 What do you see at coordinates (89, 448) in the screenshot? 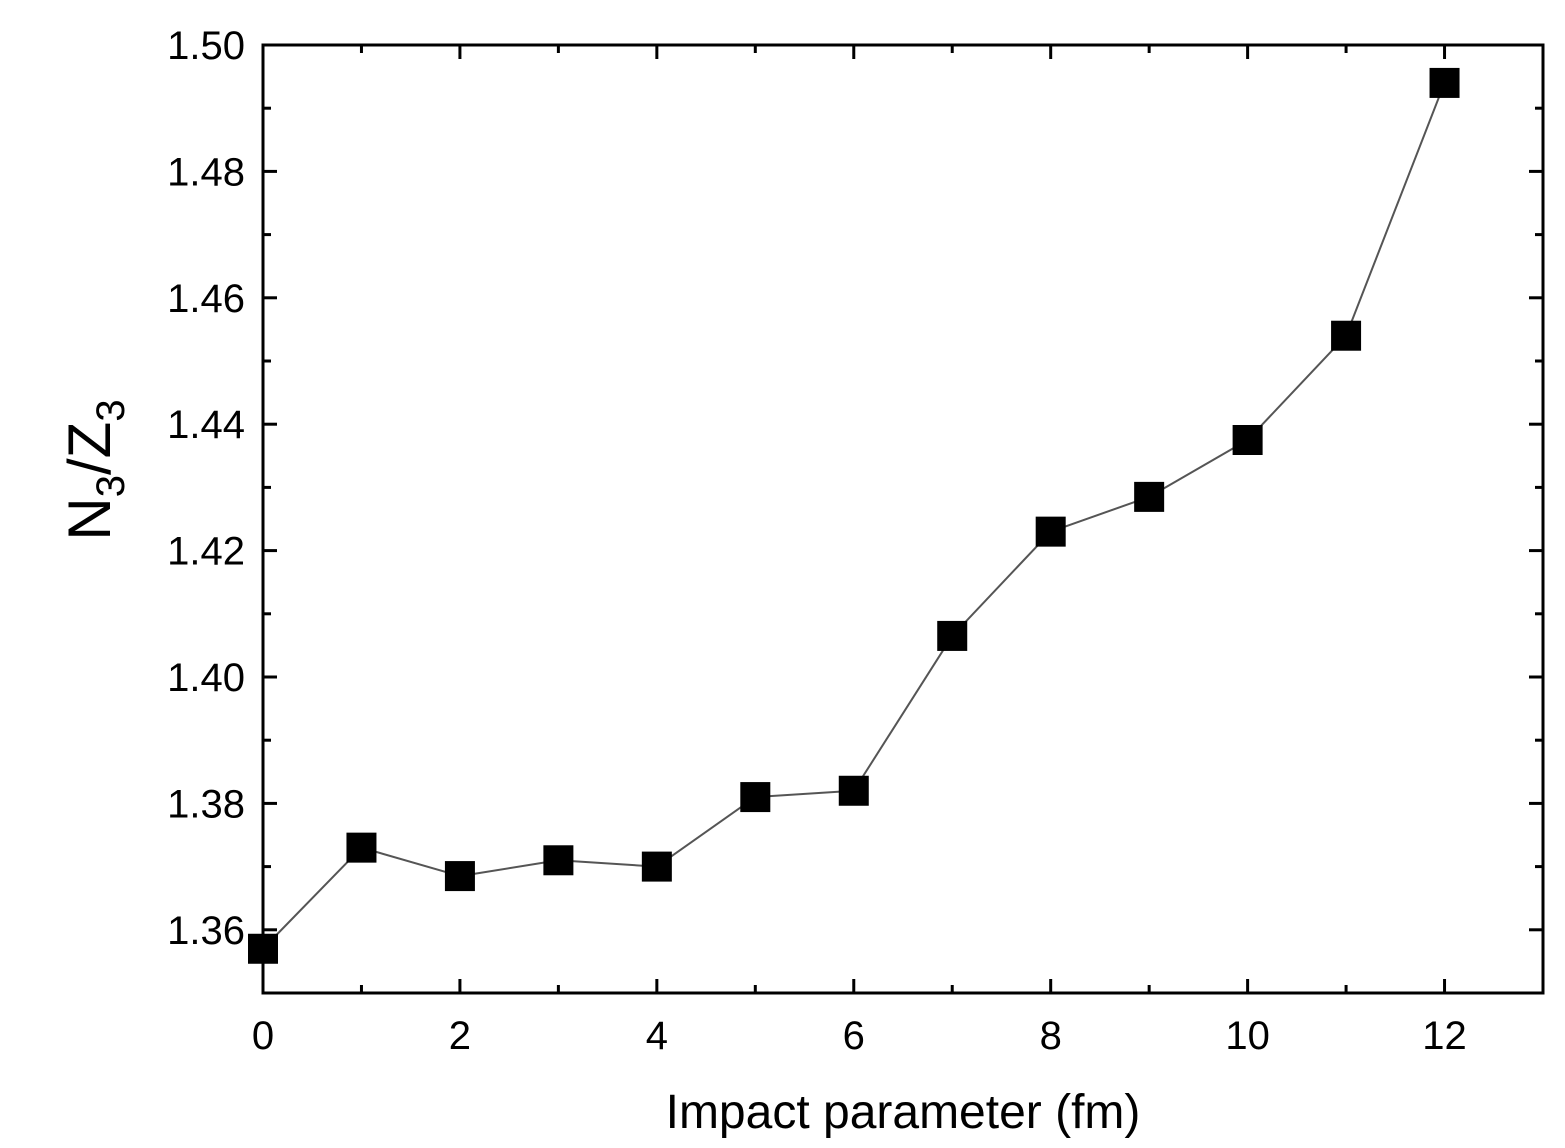
I see `y-axis-title-slash: /Z` at bounding box center [89, 448].